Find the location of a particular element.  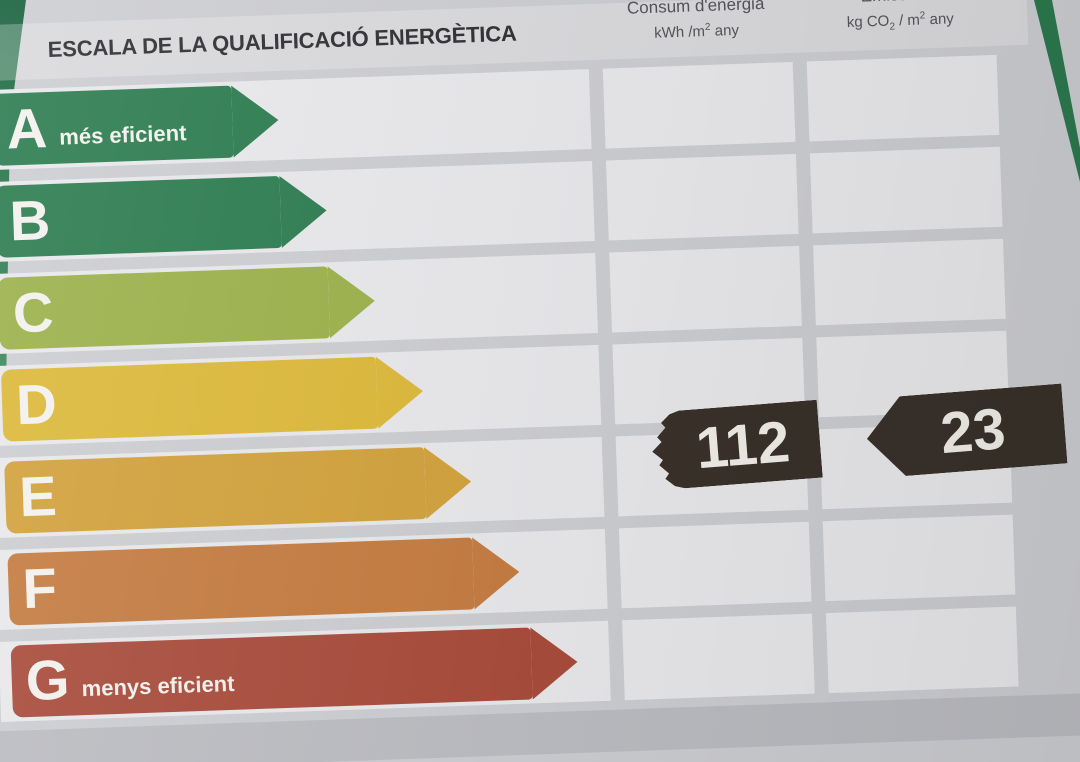

emissions-value-cell-g is located at coordinates (922, 650).